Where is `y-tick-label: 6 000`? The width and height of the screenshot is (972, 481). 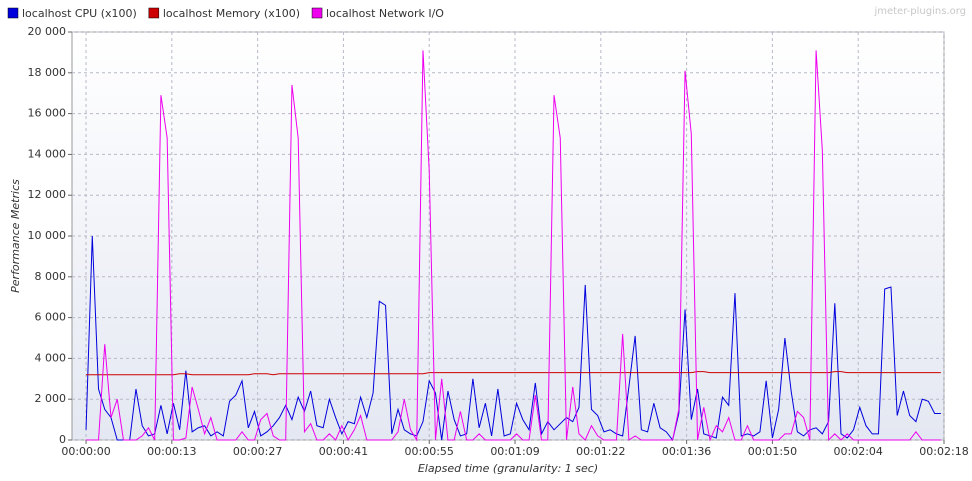
y-tick-label: 6 000 is located at coordinates (51, 317).